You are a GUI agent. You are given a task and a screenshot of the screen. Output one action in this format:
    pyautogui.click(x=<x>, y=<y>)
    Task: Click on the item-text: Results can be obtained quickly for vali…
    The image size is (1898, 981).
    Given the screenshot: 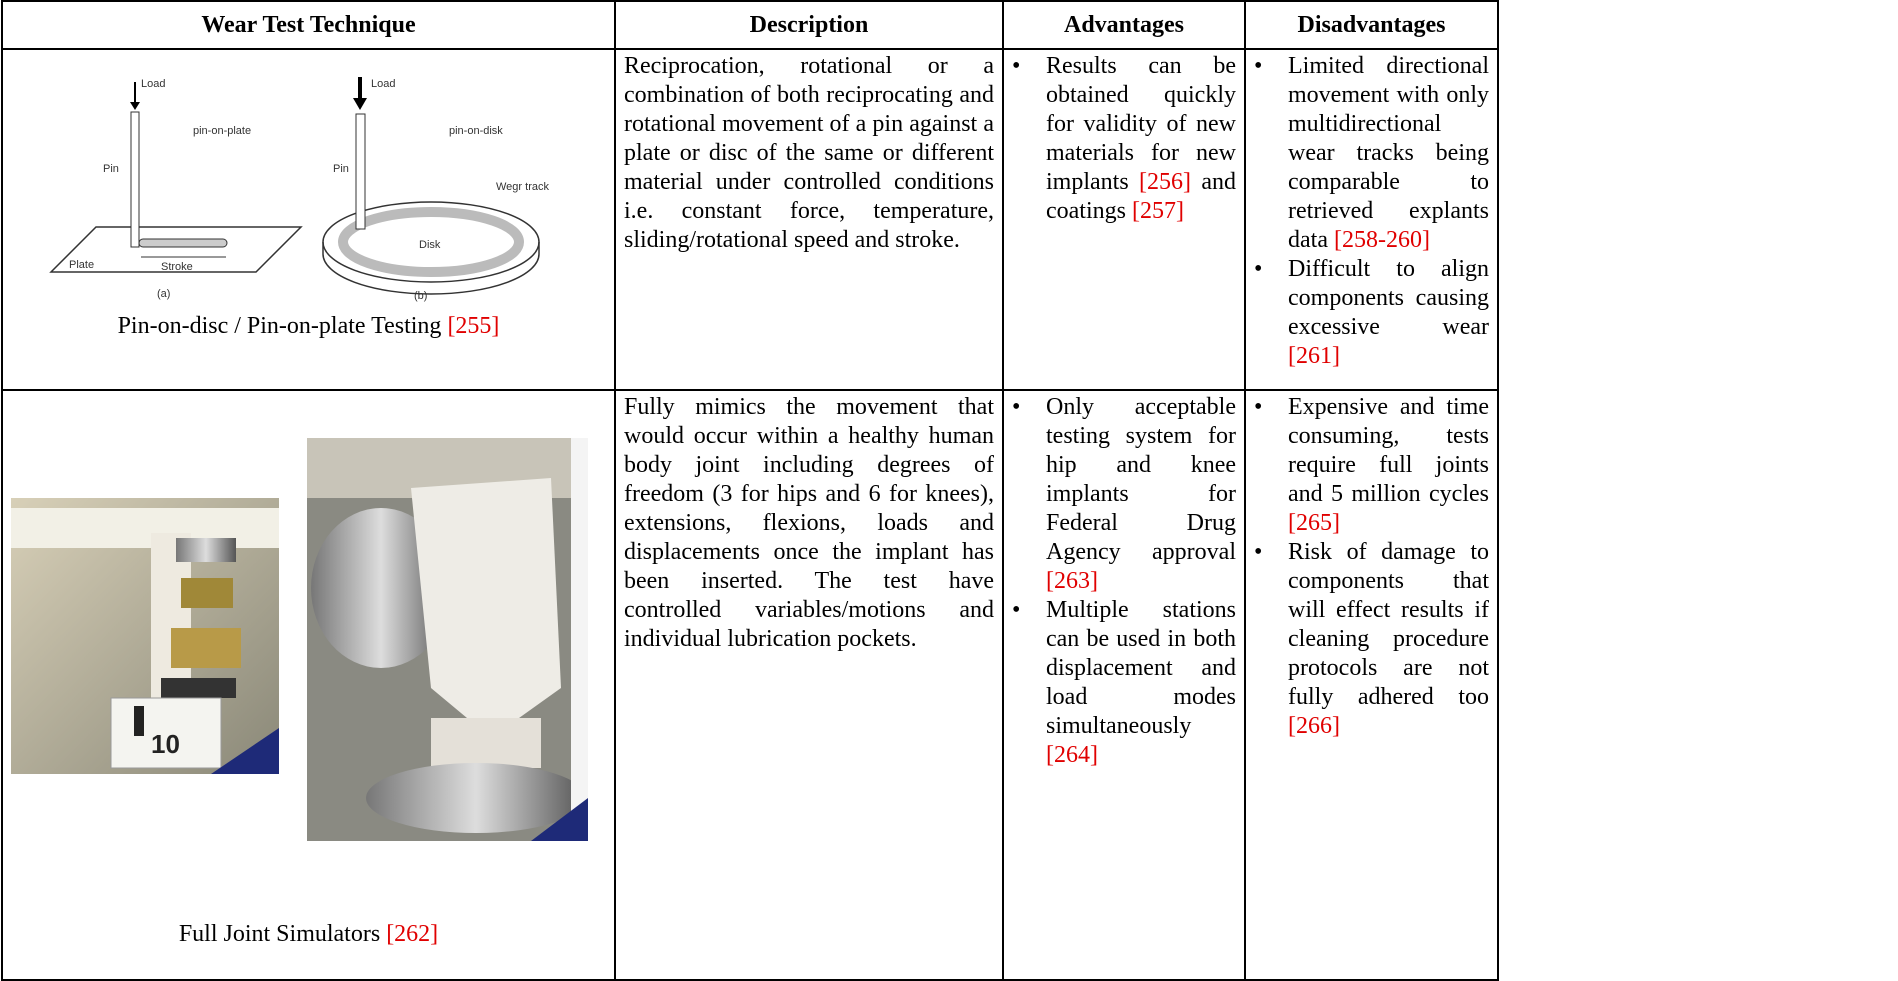 What is the action you would take?
    pyautogui.click(x=1141, y=124)
    